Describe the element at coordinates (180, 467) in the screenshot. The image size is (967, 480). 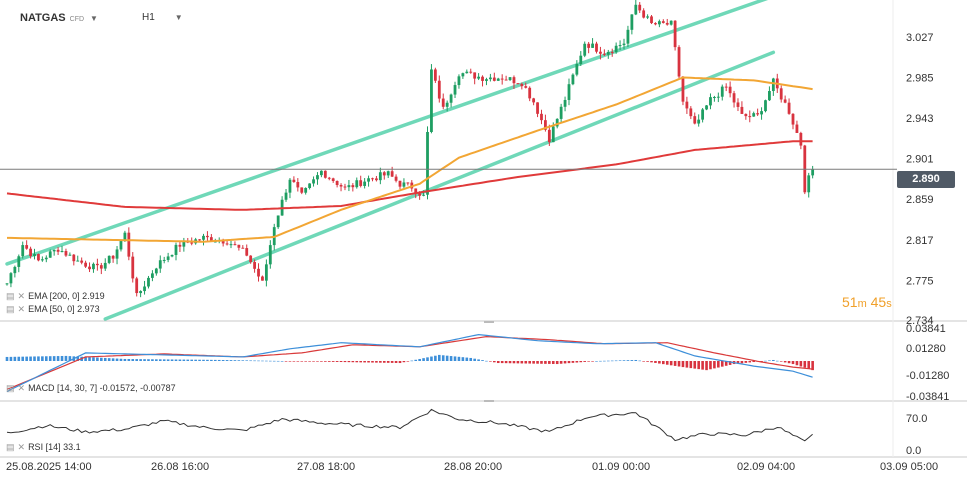
I see `time-axis-label: 26.08 16:00` at that location.